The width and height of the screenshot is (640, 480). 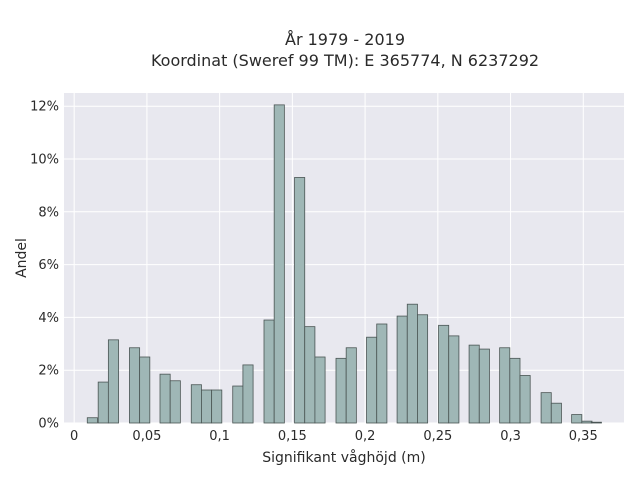 I want to click on y-tick-label: 2%, so click(x=48, y=371).